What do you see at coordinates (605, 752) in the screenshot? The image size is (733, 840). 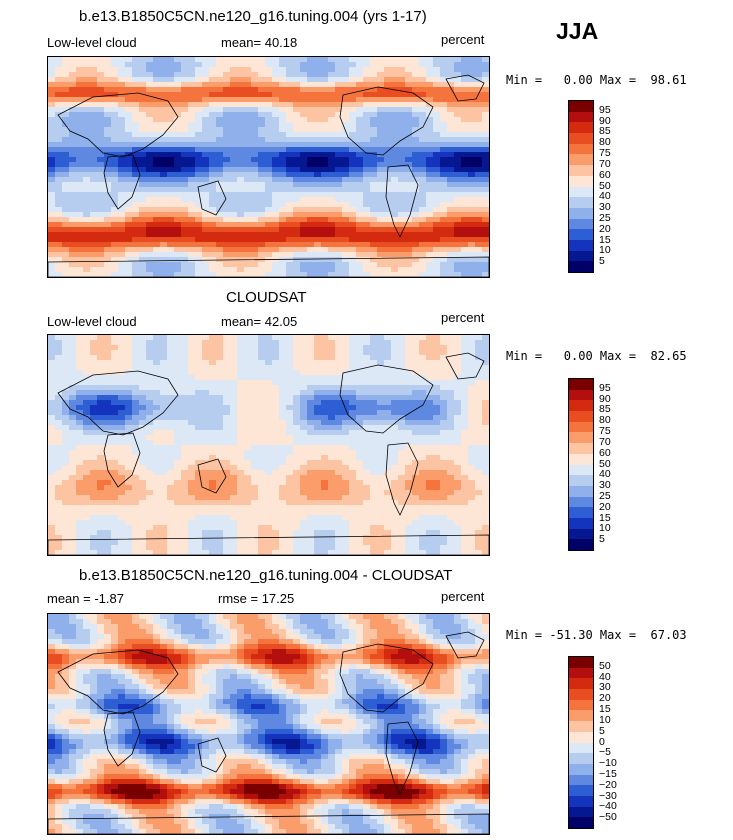 I see `colorbar-tick-label: −5` at bounding box center [605, 752].